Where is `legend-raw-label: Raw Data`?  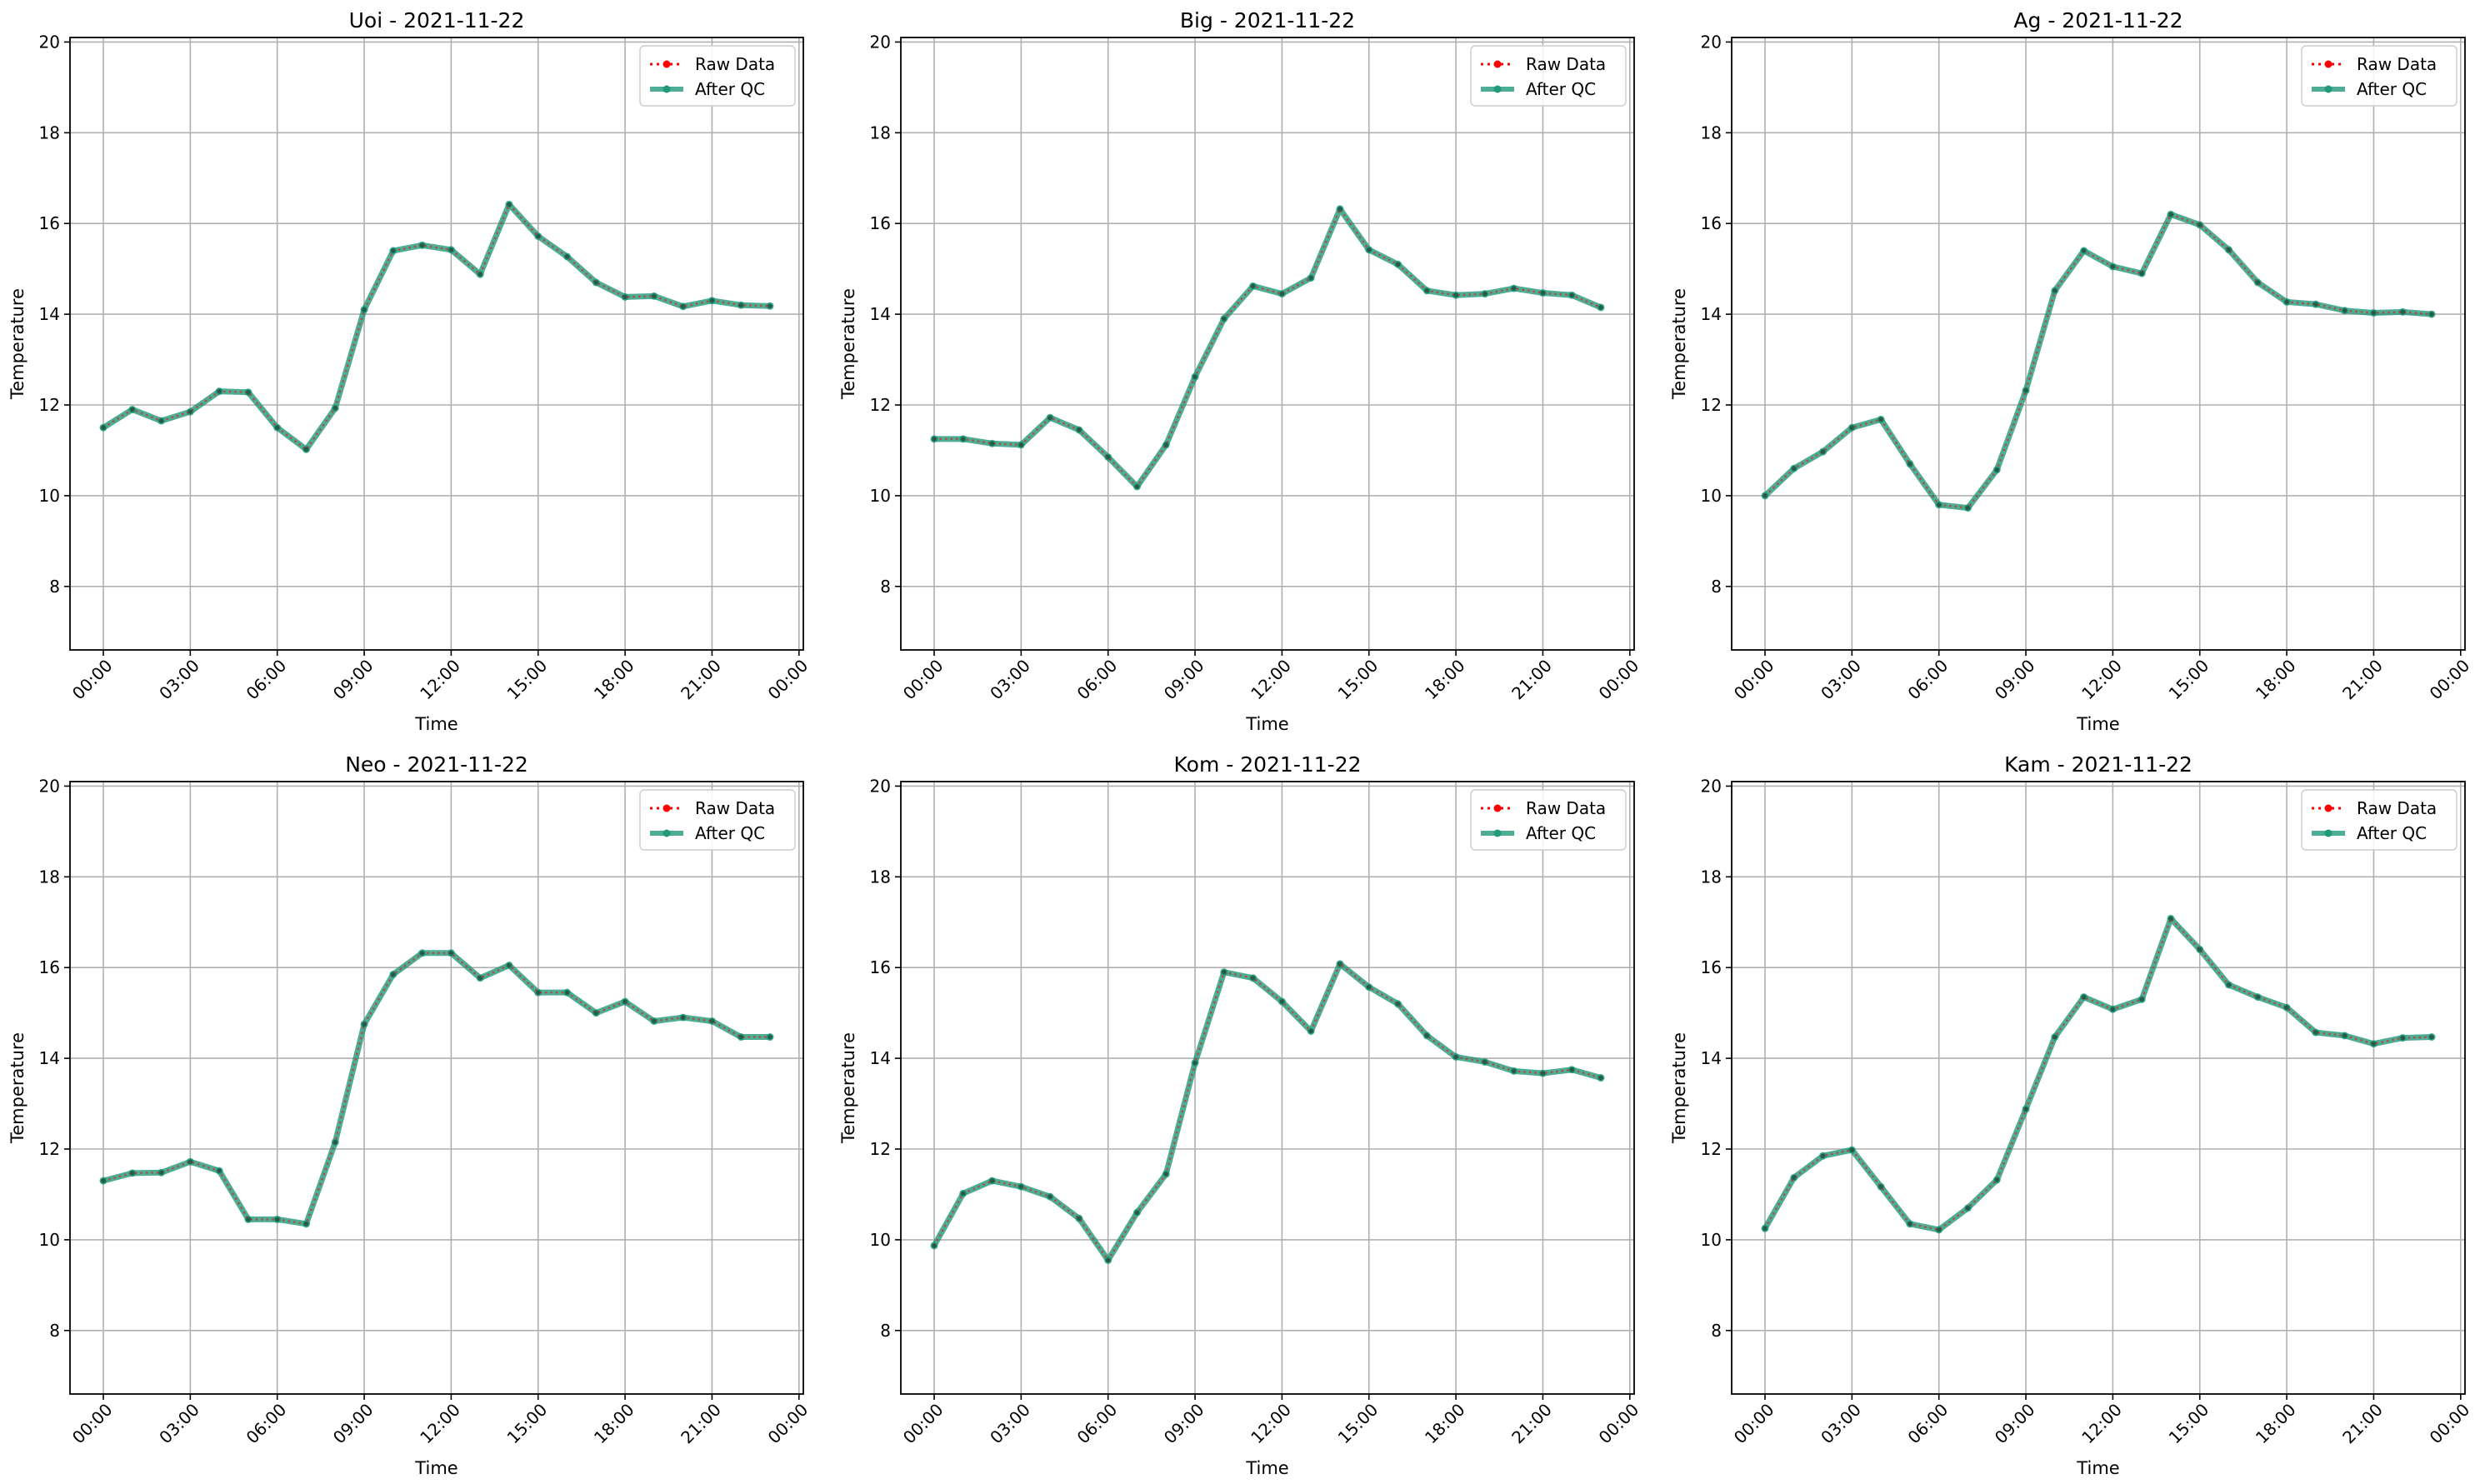 legend-raw-label: Raw Data is located at coordinates (1566, 64).